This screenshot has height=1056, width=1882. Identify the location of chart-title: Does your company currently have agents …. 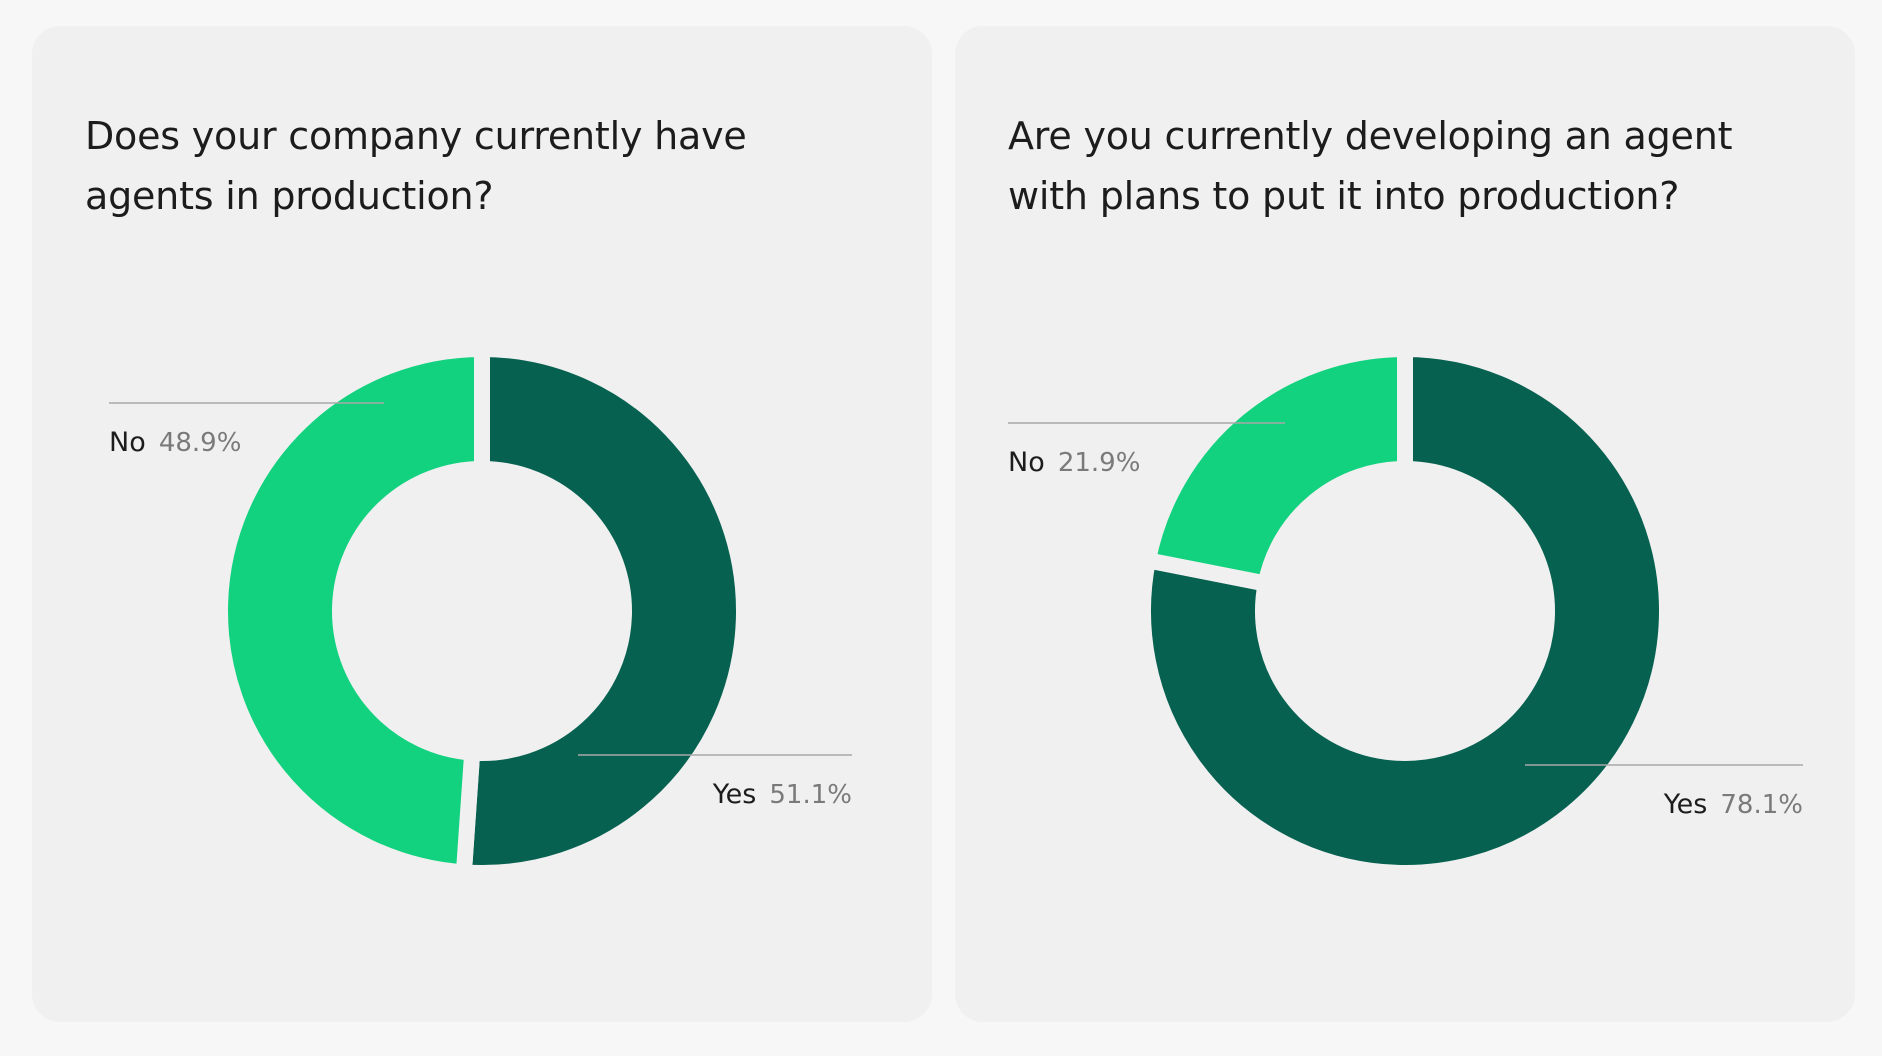
(416, 166).